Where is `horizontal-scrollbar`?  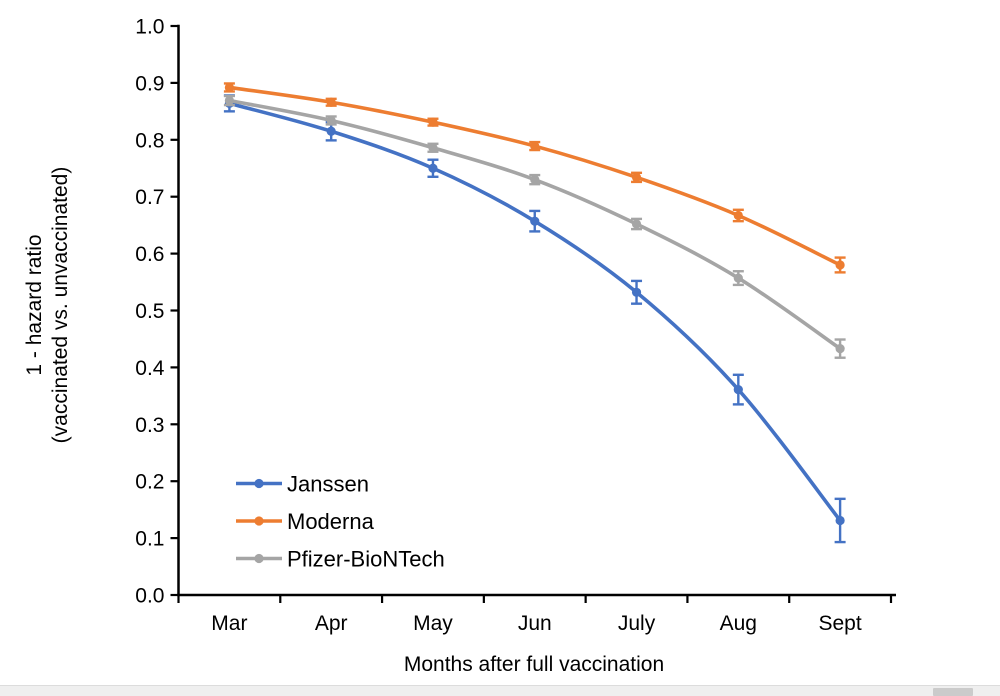
horizontal-scrollbar is located at coordinates (500, 690).